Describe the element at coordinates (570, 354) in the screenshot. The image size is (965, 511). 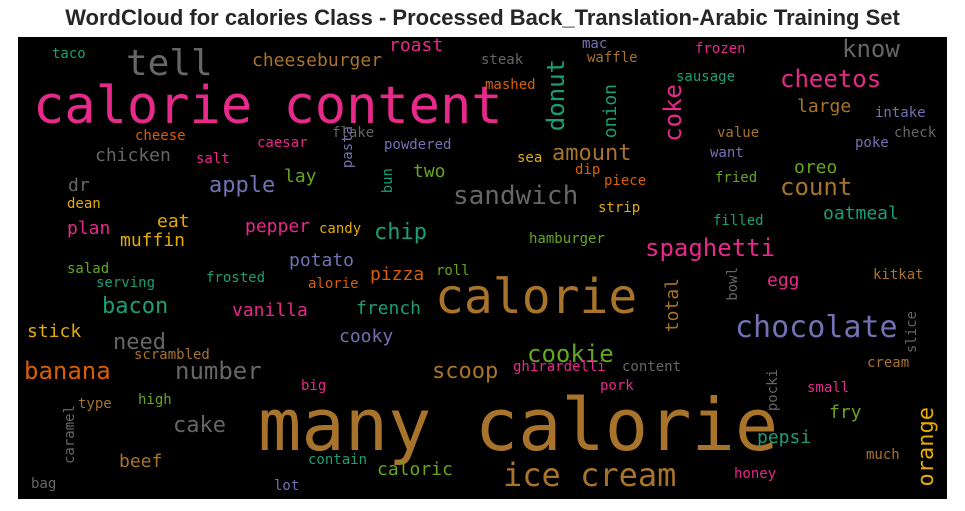
I see `word-cookie: cookie` at that location.